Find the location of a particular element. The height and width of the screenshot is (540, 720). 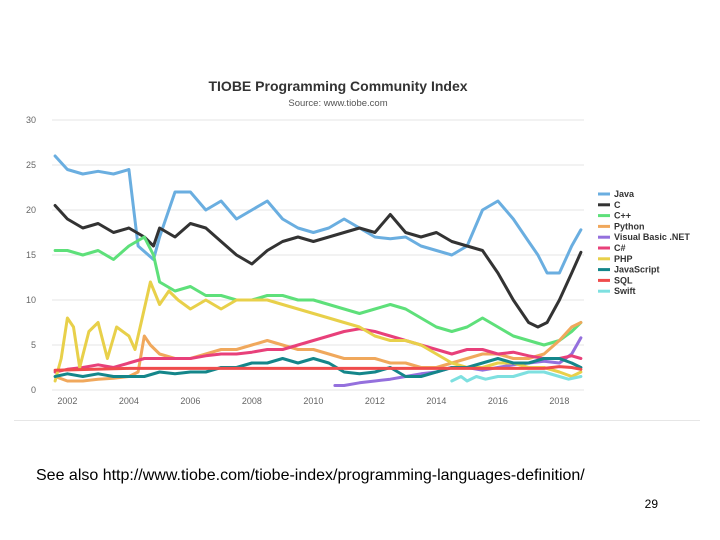

page-number: 29 is located at coordinates (651, 504).